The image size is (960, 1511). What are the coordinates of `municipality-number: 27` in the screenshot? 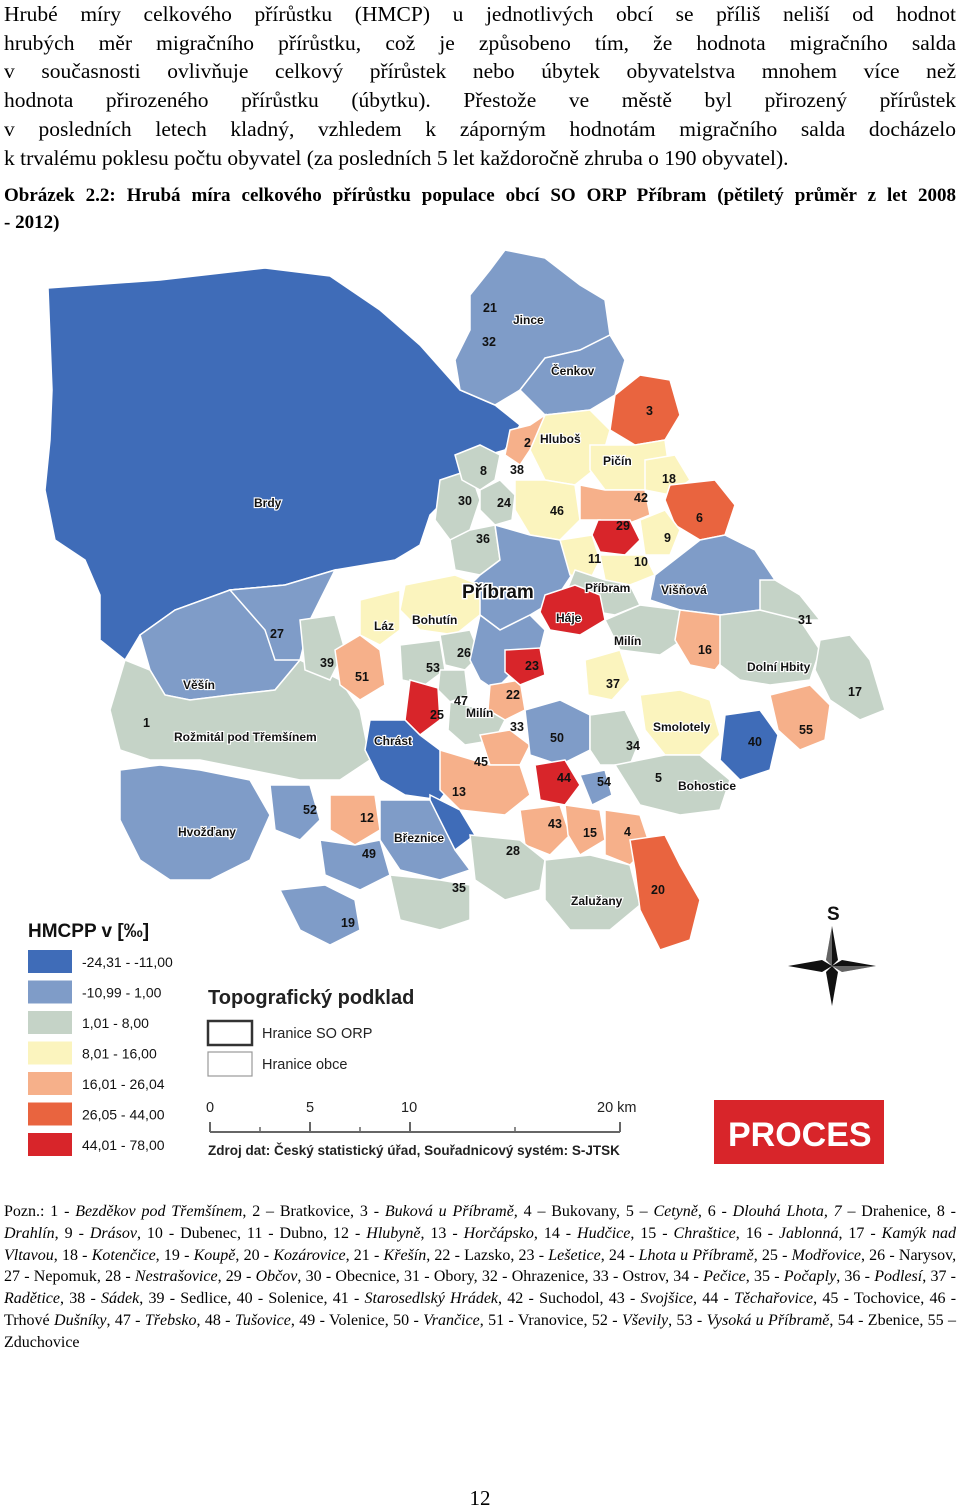 It's located at (277, 634).